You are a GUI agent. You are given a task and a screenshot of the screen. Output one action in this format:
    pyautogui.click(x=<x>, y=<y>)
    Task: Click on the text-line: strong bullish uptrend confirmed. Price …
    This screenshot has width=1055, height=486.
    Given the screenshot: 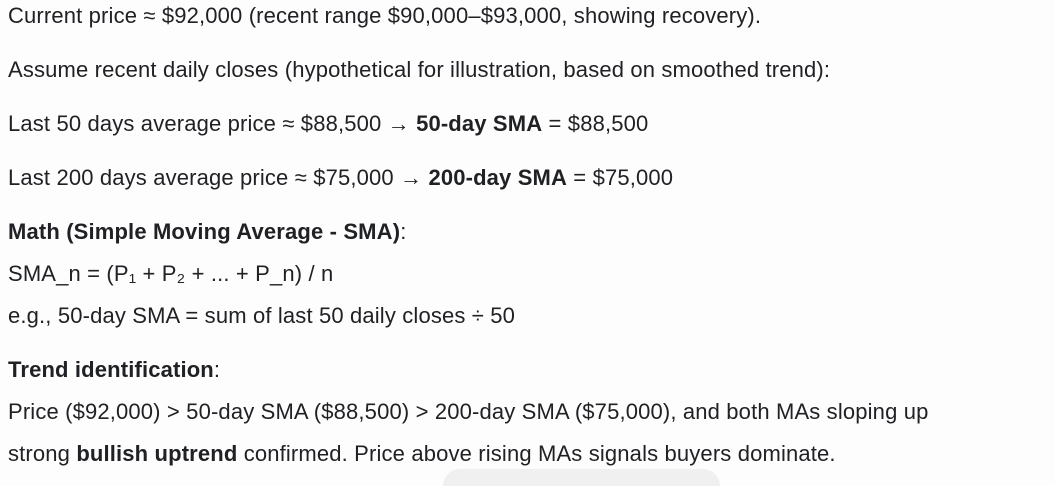 What is the action you would take?
    pyautogui.click(x=531, y=454)
    